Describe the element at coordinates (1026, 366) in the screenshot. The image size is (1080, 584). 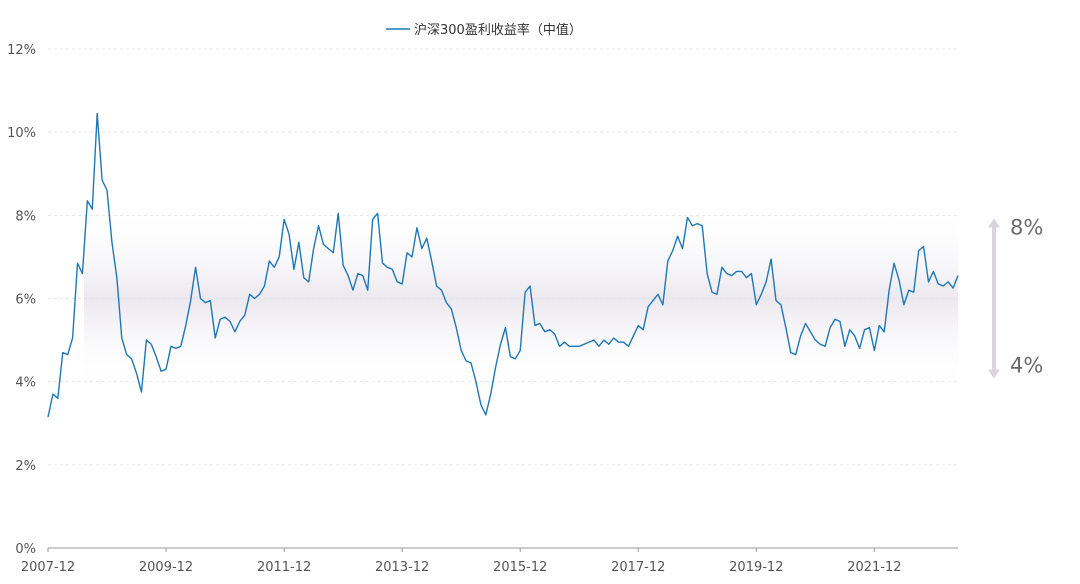
I see `range-low-label: 4%` at that location.